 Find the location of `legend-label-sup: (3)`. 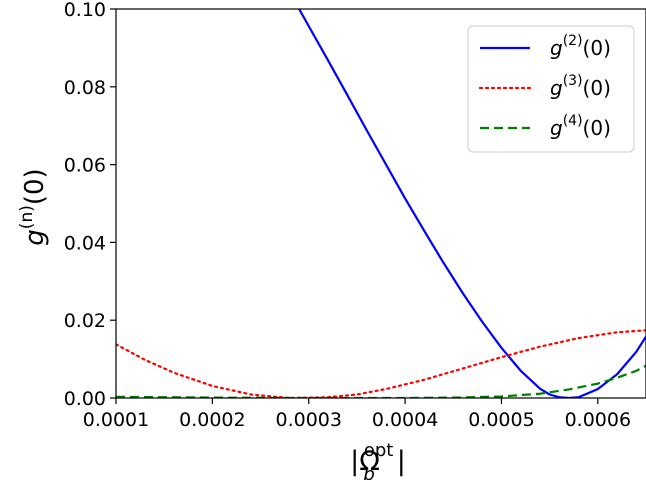

legend-label-sup: (3) is located at coordinates (573, 81).